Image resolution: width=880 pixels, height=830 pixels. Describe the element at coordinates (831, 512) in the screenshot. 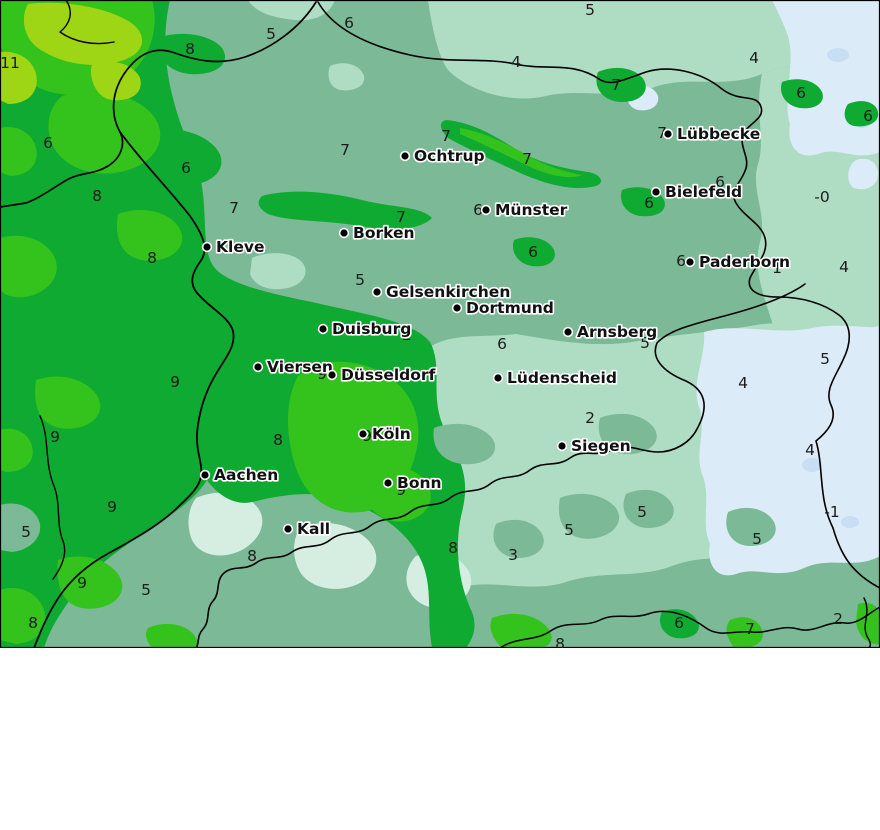

I see `temperature-value: -1` at that location.